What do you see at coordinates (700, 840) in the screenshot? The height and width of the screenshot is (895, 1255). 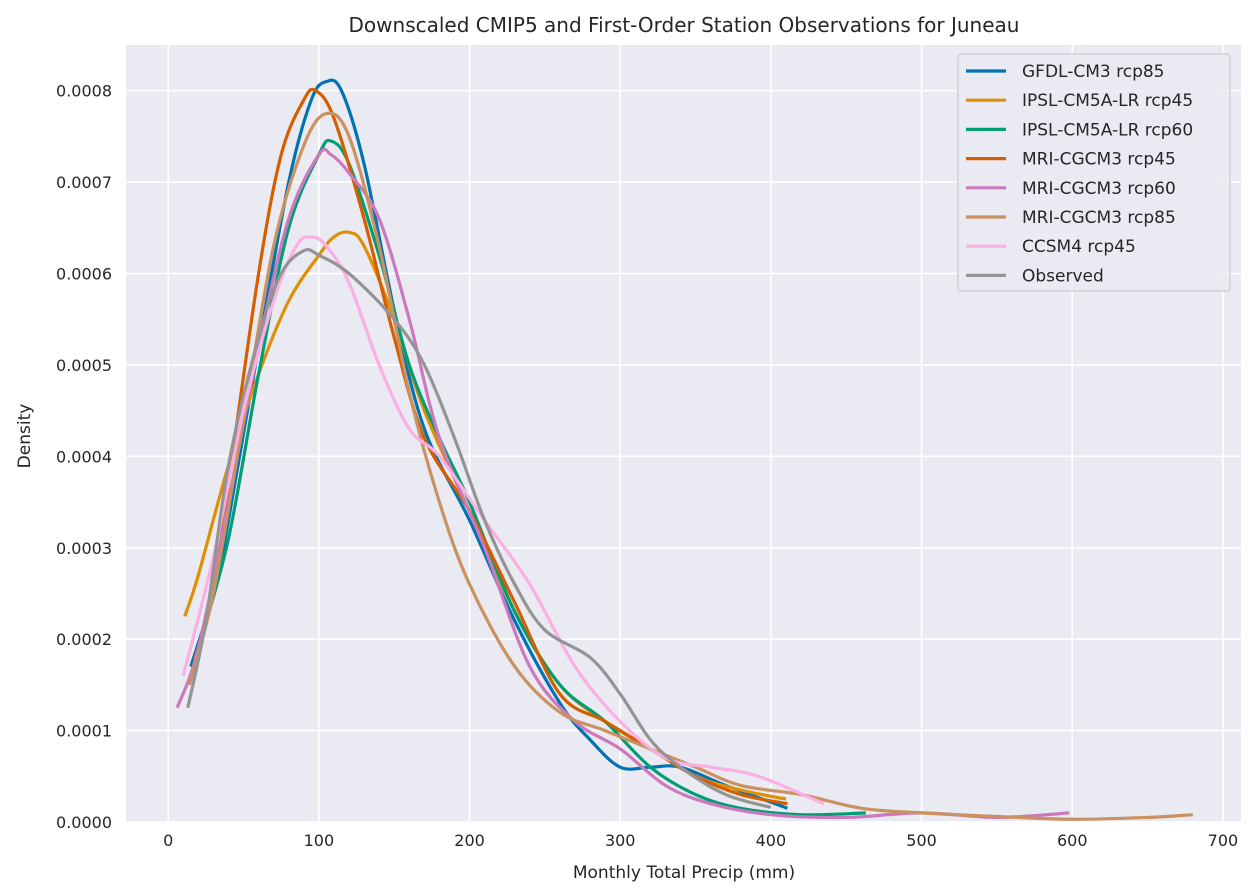 I see `x-axis-ticks: 0 100 200 300 400 500 600 700` at bounding box center [700, 840].